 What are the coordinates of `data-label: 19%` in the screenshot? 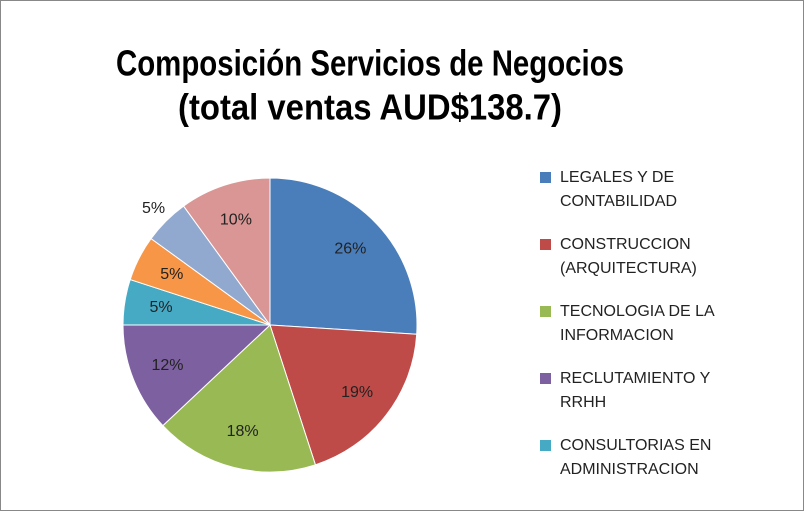 It's located at (357, 392).